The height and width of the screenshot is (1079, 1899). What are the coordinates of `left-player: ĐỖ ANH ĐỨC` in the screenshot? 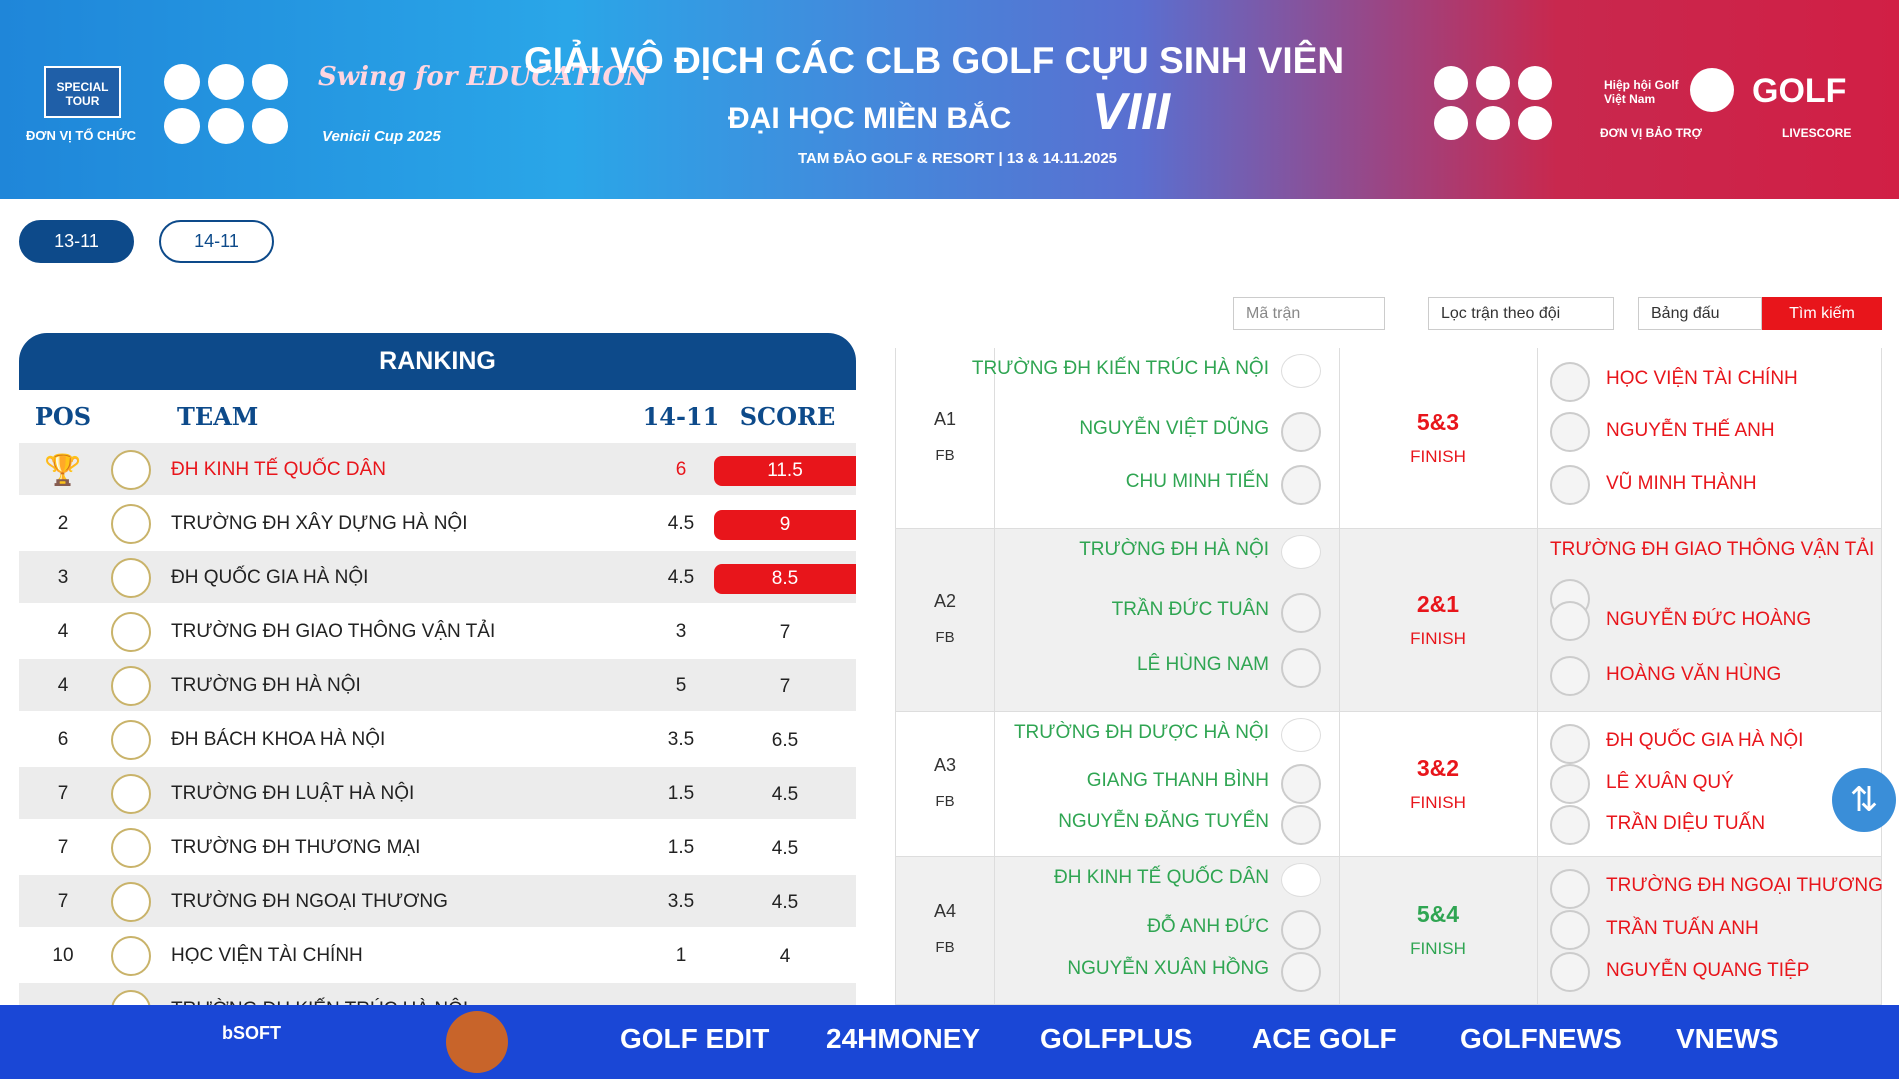 It's located at (1208, 926).